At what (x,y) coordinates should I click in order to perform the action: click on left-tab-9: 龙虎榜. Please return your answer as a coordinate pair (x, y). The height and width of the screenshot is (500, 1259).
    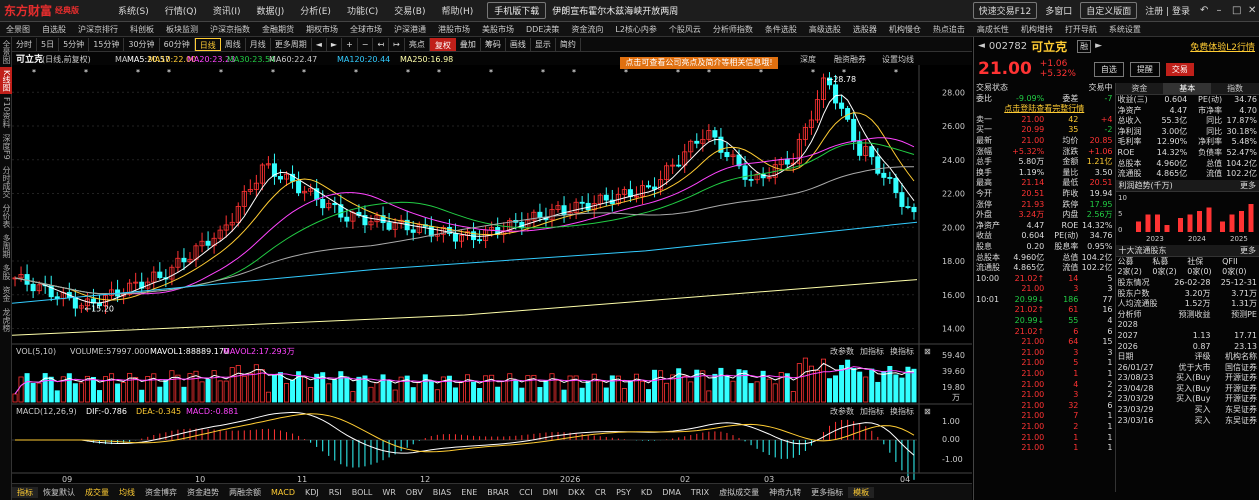
    Looking at the image, I should click on (6, 319).